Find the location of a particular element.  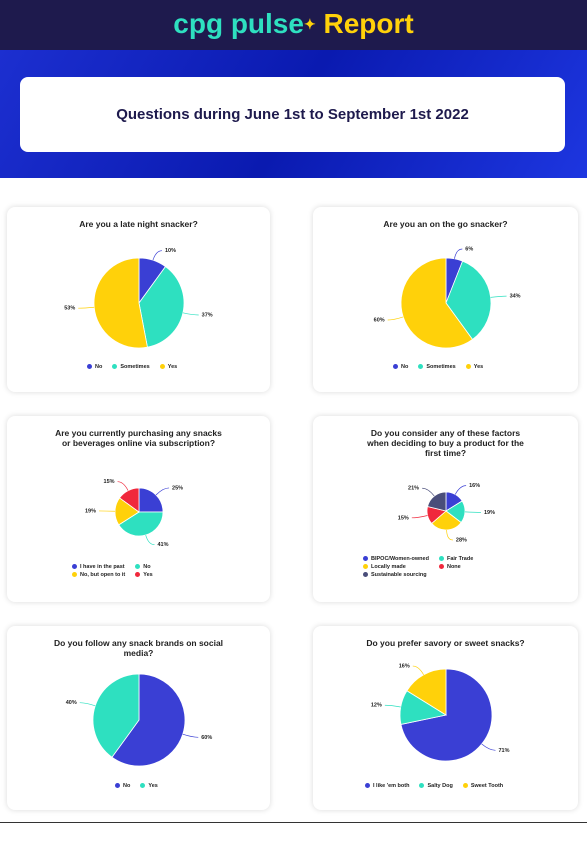

legend-item: No is located at coordinates (400, 367).